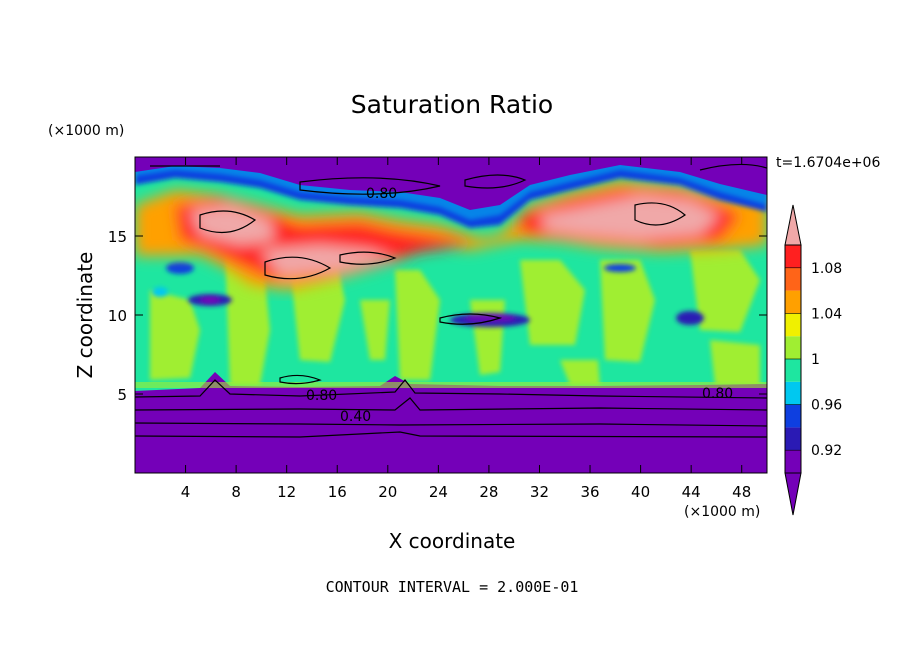  What do you see at coordinates (122, 395) in the screenshot?
I see `y-tick-label: 5` at bounding box center [122, 395].